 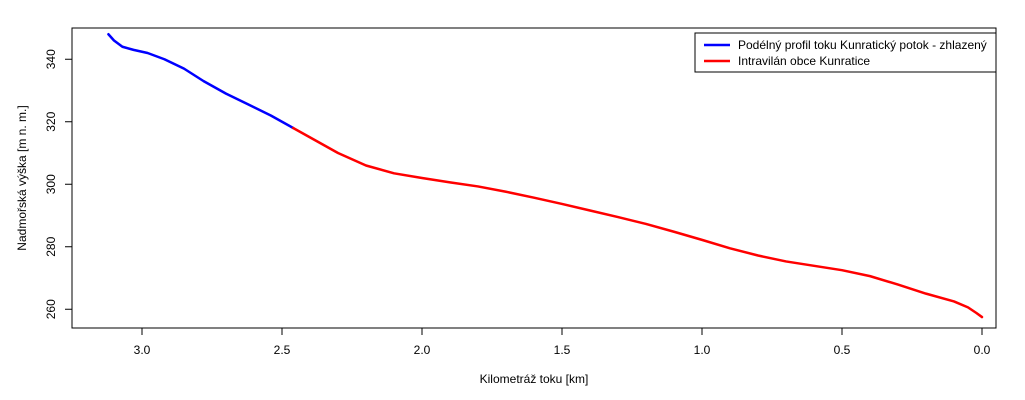 I want to click on legend-label-intravilan: Intravilán obce Kunratice, so click(x=804, y=61).